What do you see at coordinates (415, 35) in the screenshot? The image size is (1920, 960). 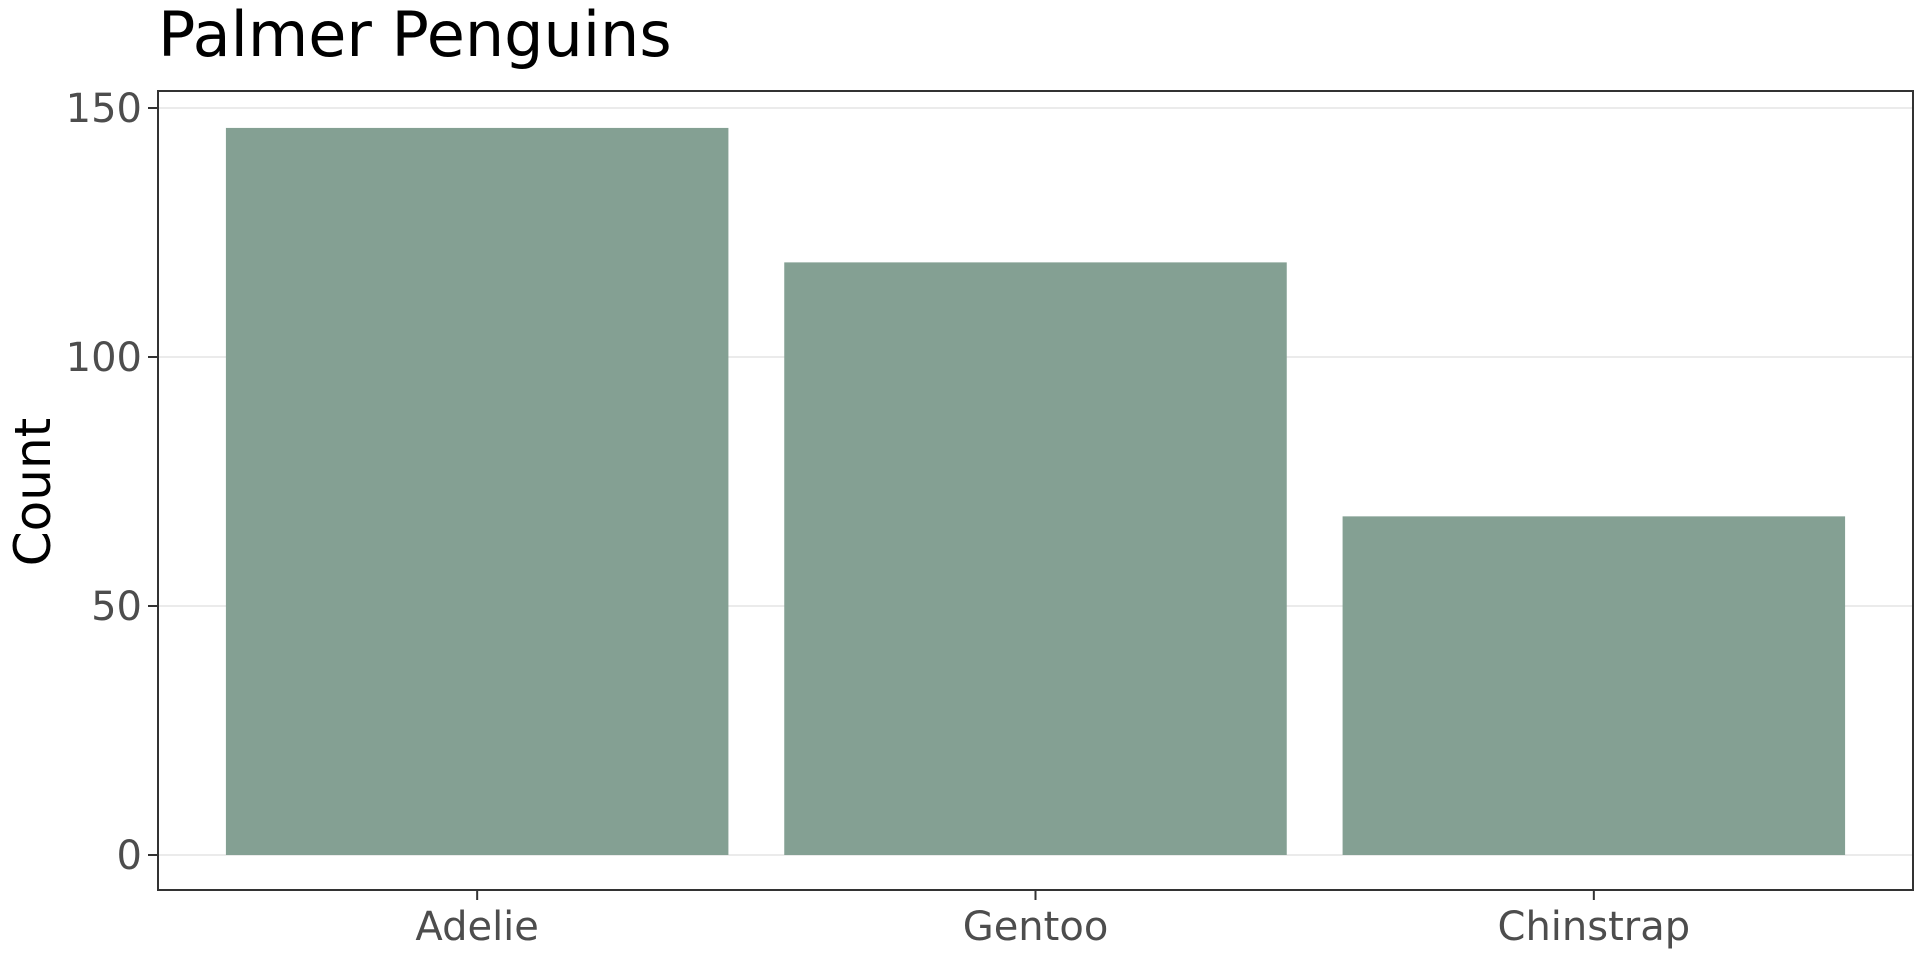 I see `chart-title: Palmer Penguins` at bounding box center [415, 35].